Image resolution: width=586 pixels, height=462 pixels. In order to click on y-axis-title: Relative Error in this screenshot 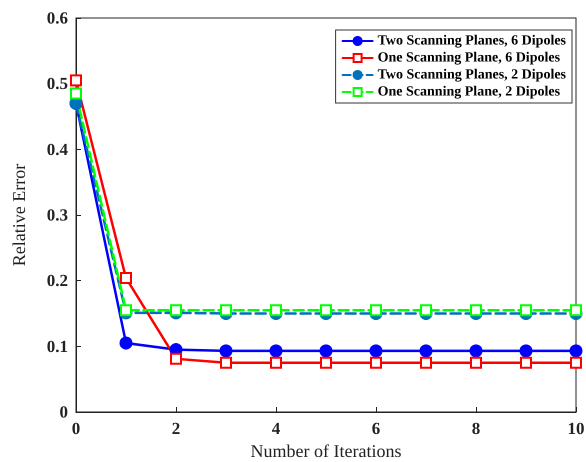, I will do `click(19, 215)`.